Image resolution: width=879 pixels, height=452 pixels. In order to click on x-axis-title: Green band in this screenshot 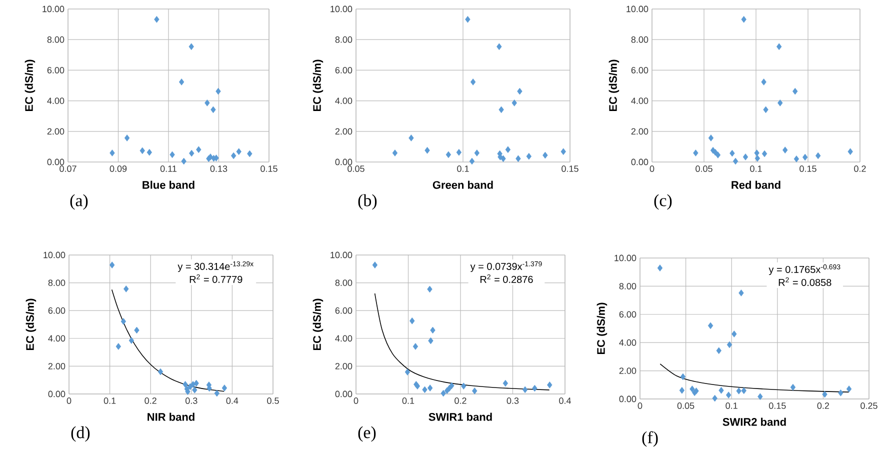, I will do `click(462, 184)`.